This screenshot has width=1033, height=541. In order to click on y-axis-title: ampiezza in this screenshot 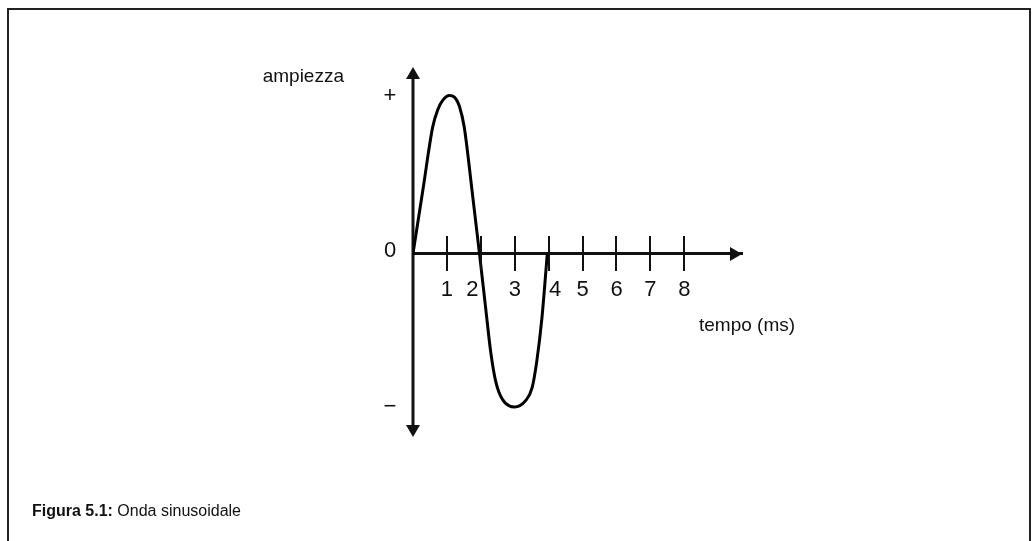, I will do `click(303, 76)`.